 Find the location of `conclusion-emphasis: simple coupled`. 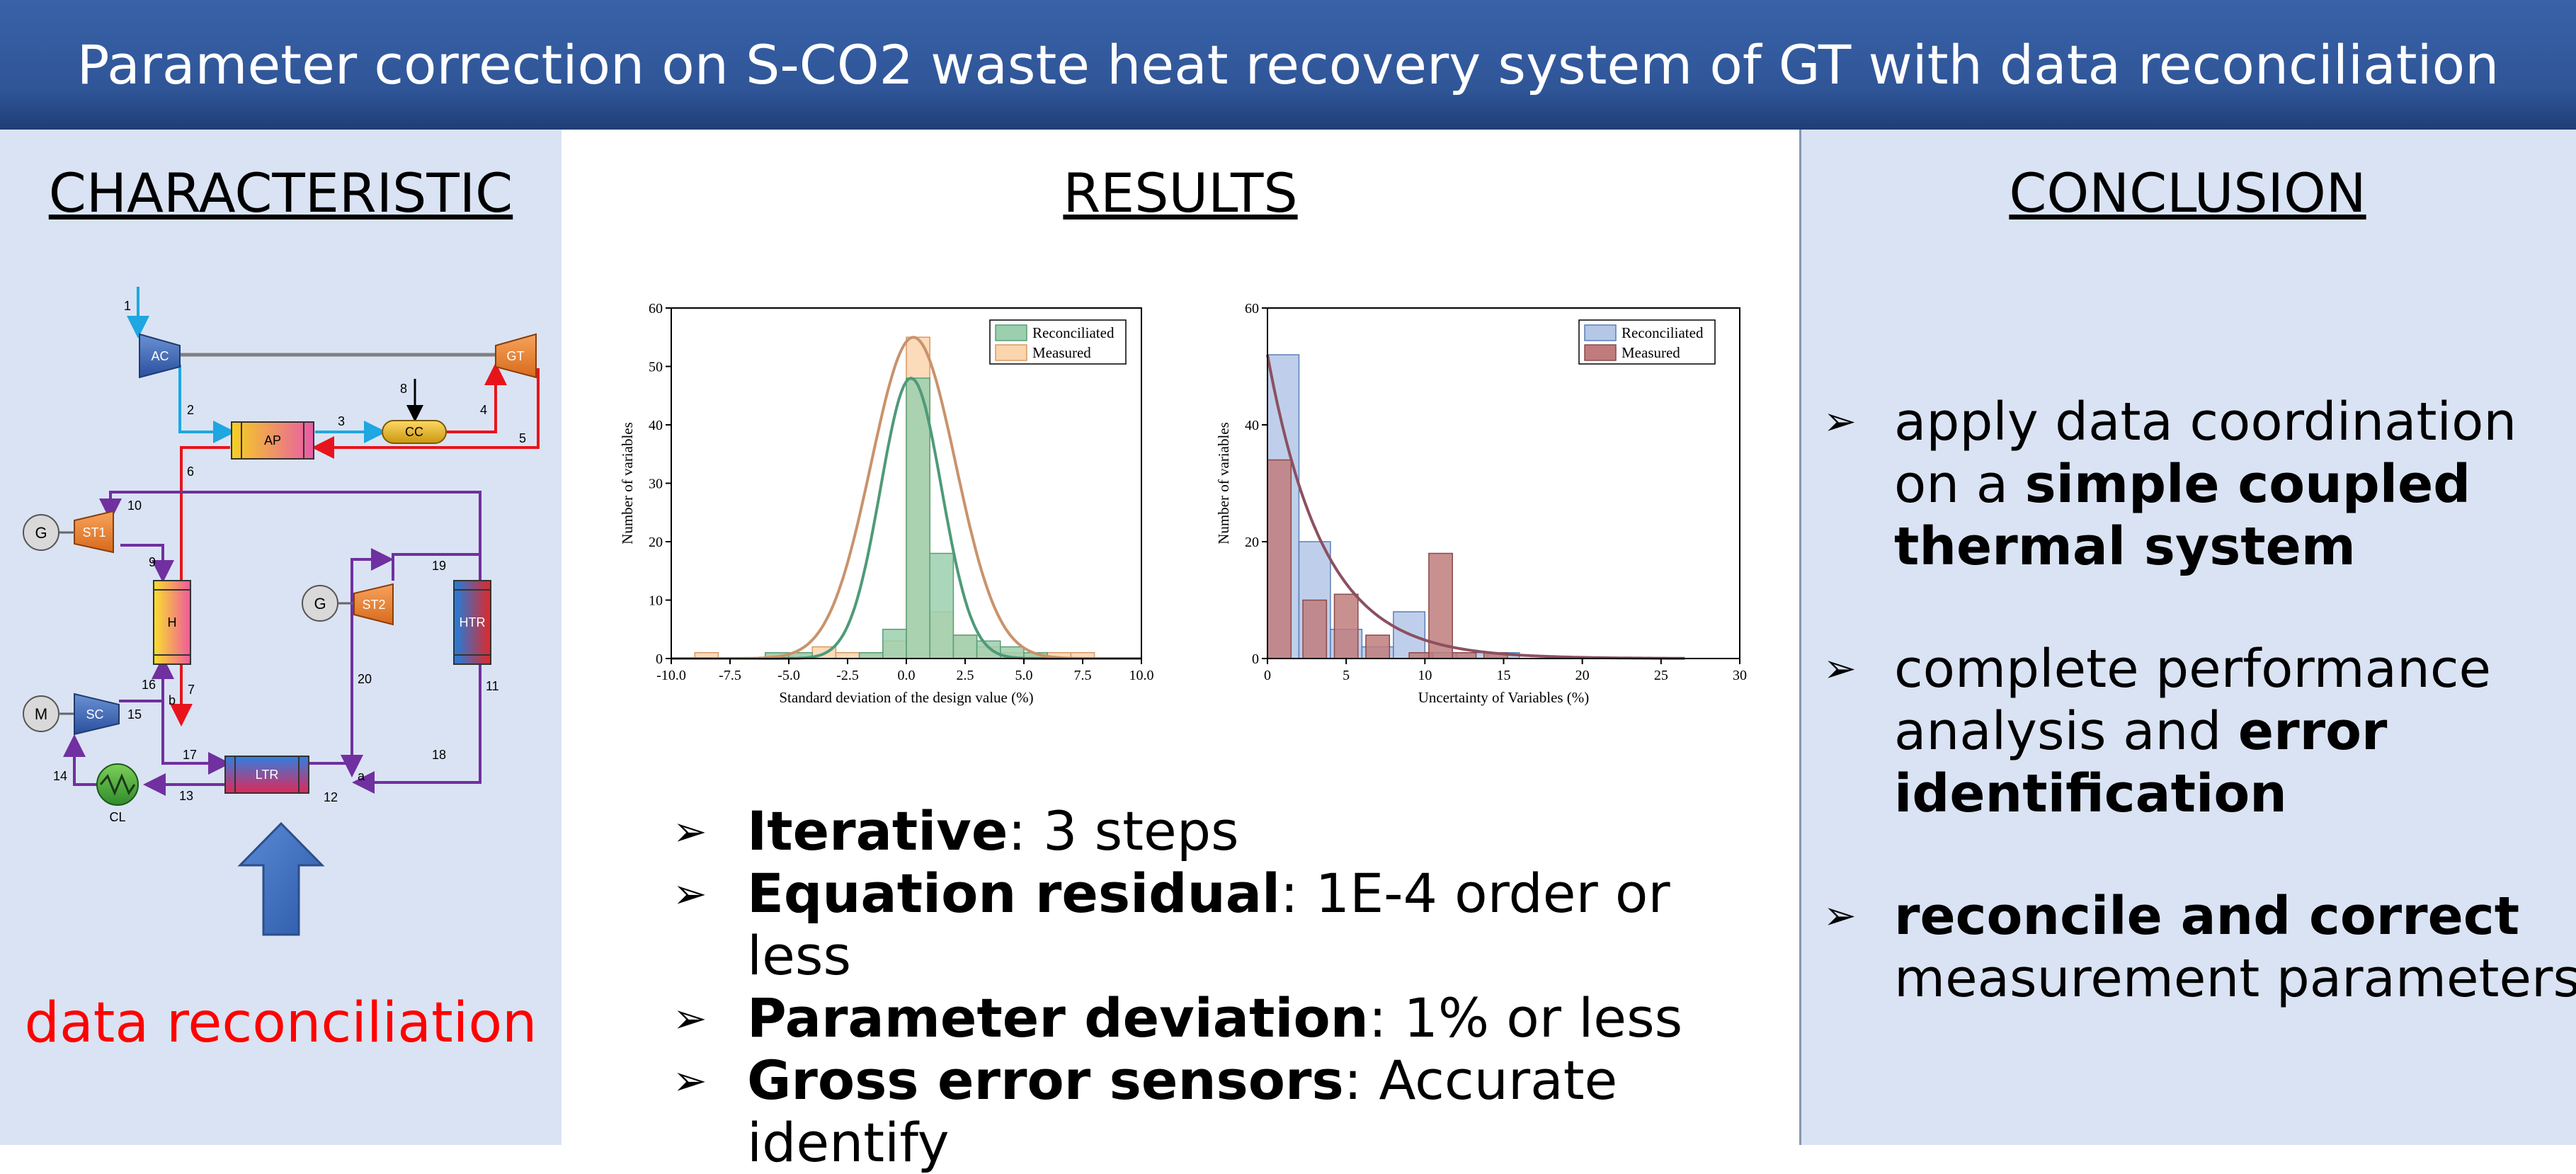

conclusion-emphasis: simple coupled is located at coordinates (2247, 484).